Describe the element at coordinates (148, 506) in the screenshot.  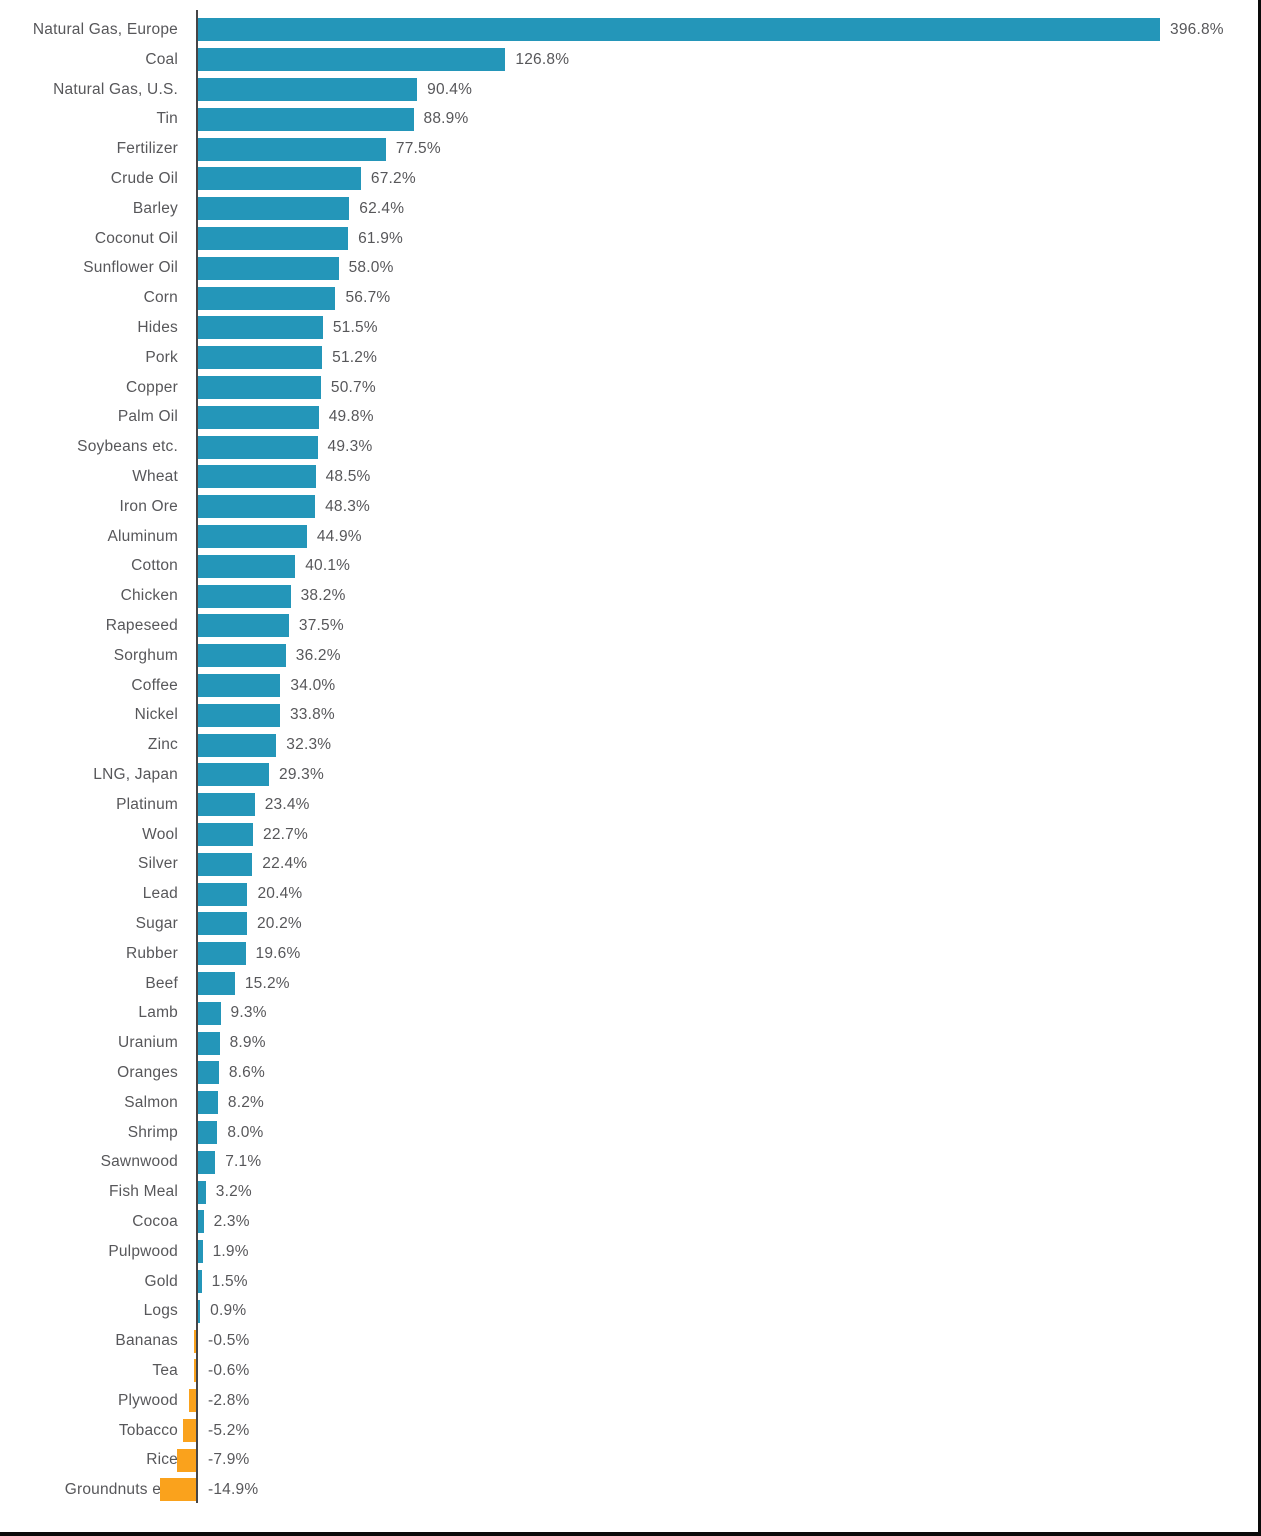
I see `category-label: Iron Ore` at that location.